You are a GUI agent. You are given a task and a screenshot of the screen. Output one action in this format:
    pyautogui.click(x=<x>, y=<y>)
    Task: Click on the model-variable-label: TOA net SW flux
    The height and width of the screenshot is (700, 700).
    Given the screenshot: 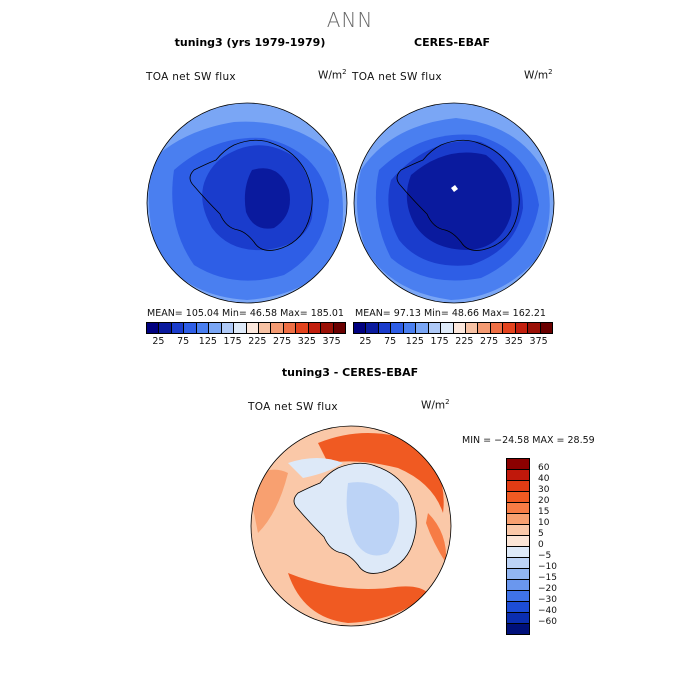 What is the action you would take?
    pyautogui.click(x=191, y=77)
    